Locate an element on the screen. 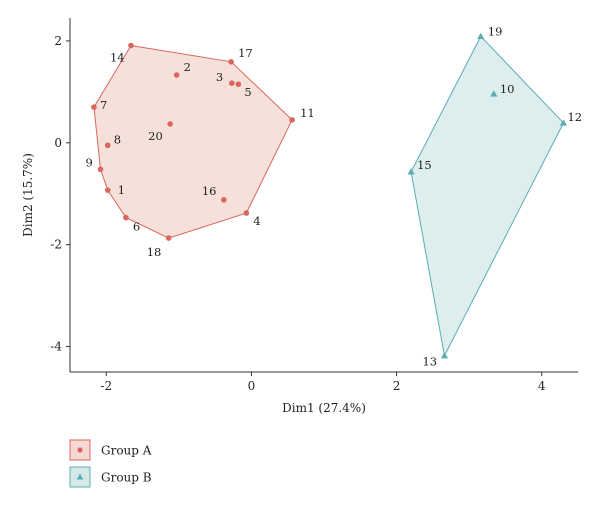 The width and height of the screenshot is (600, 507). legend-item-group-b: Group B is located at coordinates (110, 477).